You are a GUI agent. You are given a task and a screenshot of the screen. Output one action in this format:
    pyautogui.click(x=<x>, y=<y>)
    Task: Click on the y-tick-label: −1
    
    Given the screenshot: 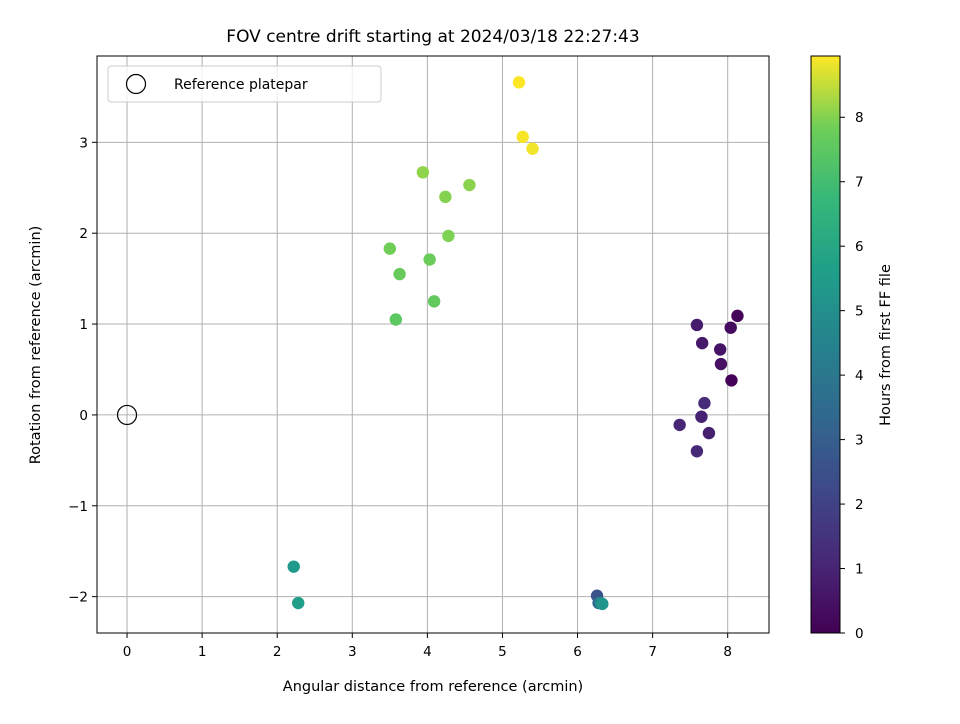 What is the action you would take?
    pyautogui.click(x=78, y=507)
    